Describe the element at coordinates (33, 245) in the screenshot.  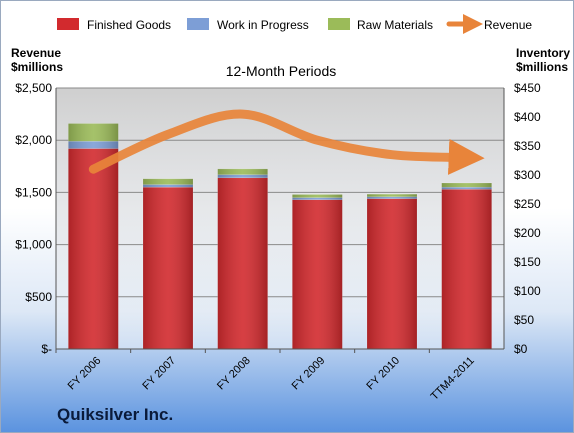
I see `left-tick-label: $1,000` at that location.